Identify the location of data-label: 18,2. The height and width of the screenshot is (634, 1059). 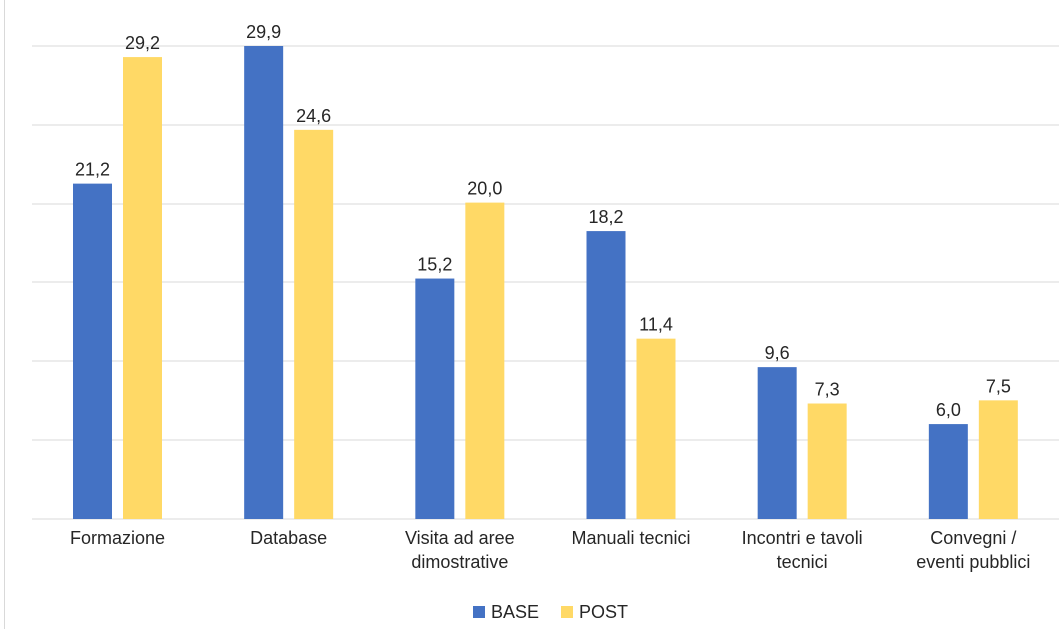
(605, 217).